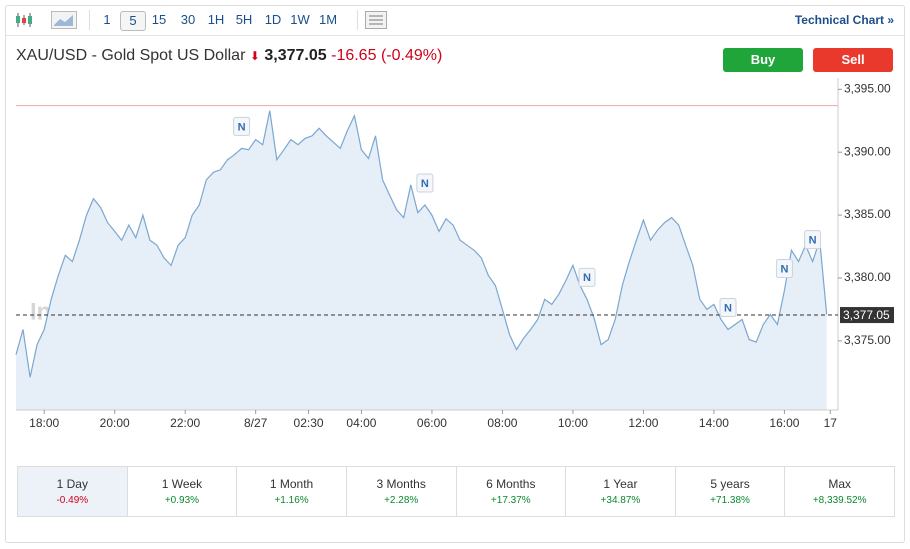 Image resolution: width=910 pixels, height=549 pixels. What do you see at coordinates (216, 19) in the screenshot?
I see `interval-button: 1H` at bounding box center [216, 19].